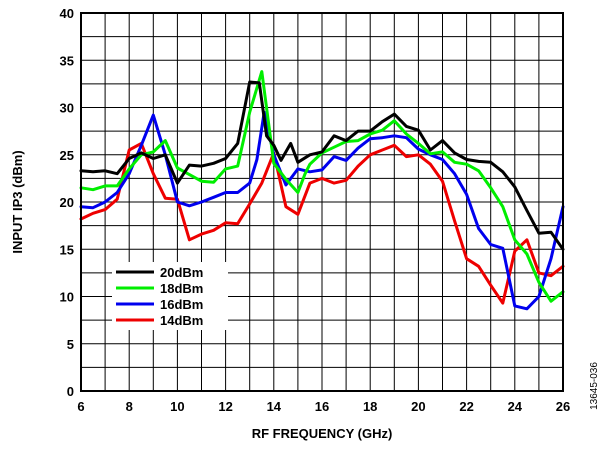  What do you see at coordinates (67, 155) in the screenshot?
I see `y-tick-label: 25` at bounding box center [67, 155].